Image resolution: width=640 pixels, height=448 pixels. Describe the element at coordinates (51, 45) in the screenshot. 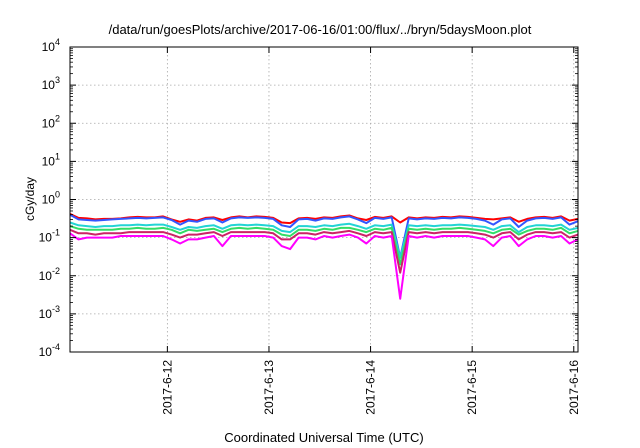

I see `y-tick-label: 10⁴` at that location.